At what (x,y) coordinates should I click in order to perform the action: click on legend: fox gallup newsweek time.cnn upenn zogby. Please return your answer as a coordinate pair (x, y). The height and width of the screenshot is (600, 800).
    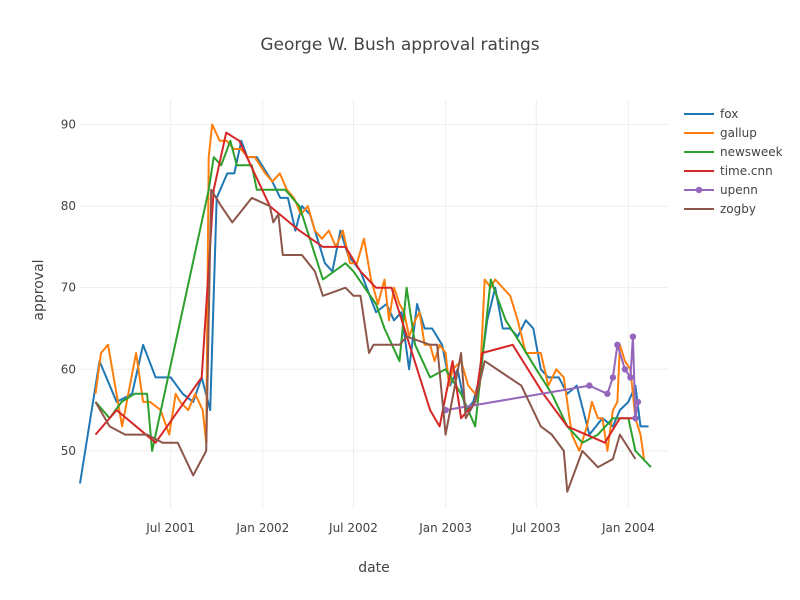
    Looking at the image, I should click on (733, 161).